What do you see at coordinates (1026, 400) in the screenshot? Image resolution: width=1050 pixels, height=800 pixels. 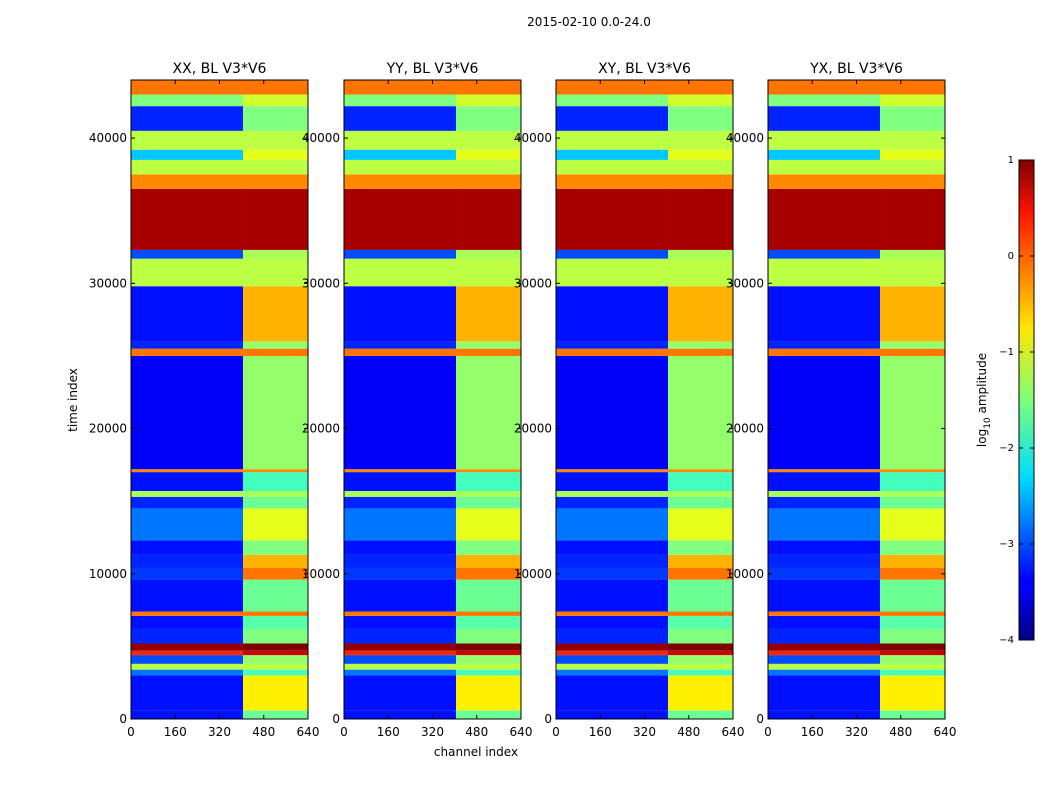 I see `colorbar-gradient` at bounding box center [1026, 400].